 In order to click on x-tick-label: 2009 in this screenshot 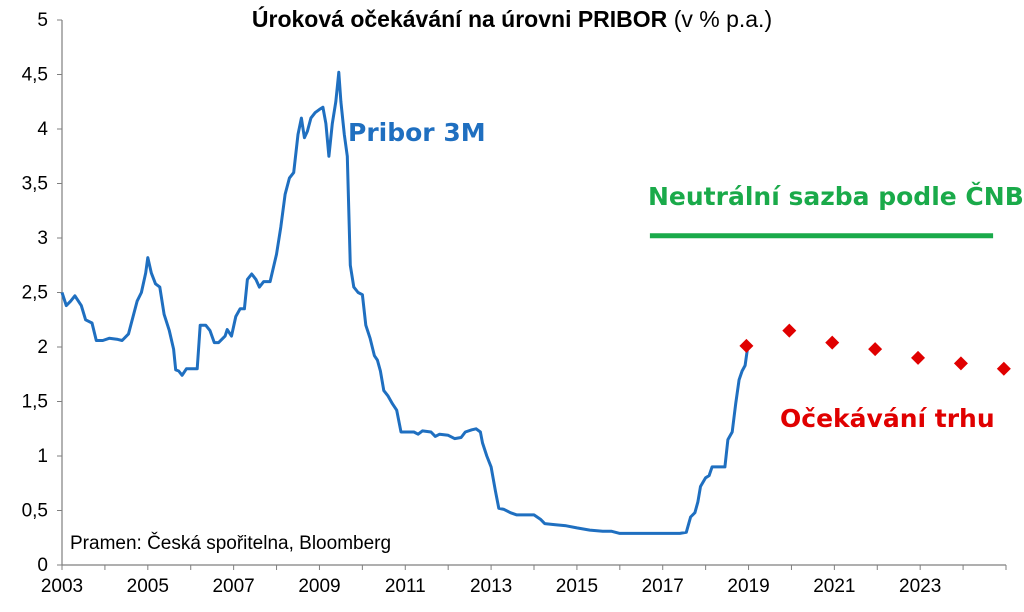, I will do `click(319, 586)`.